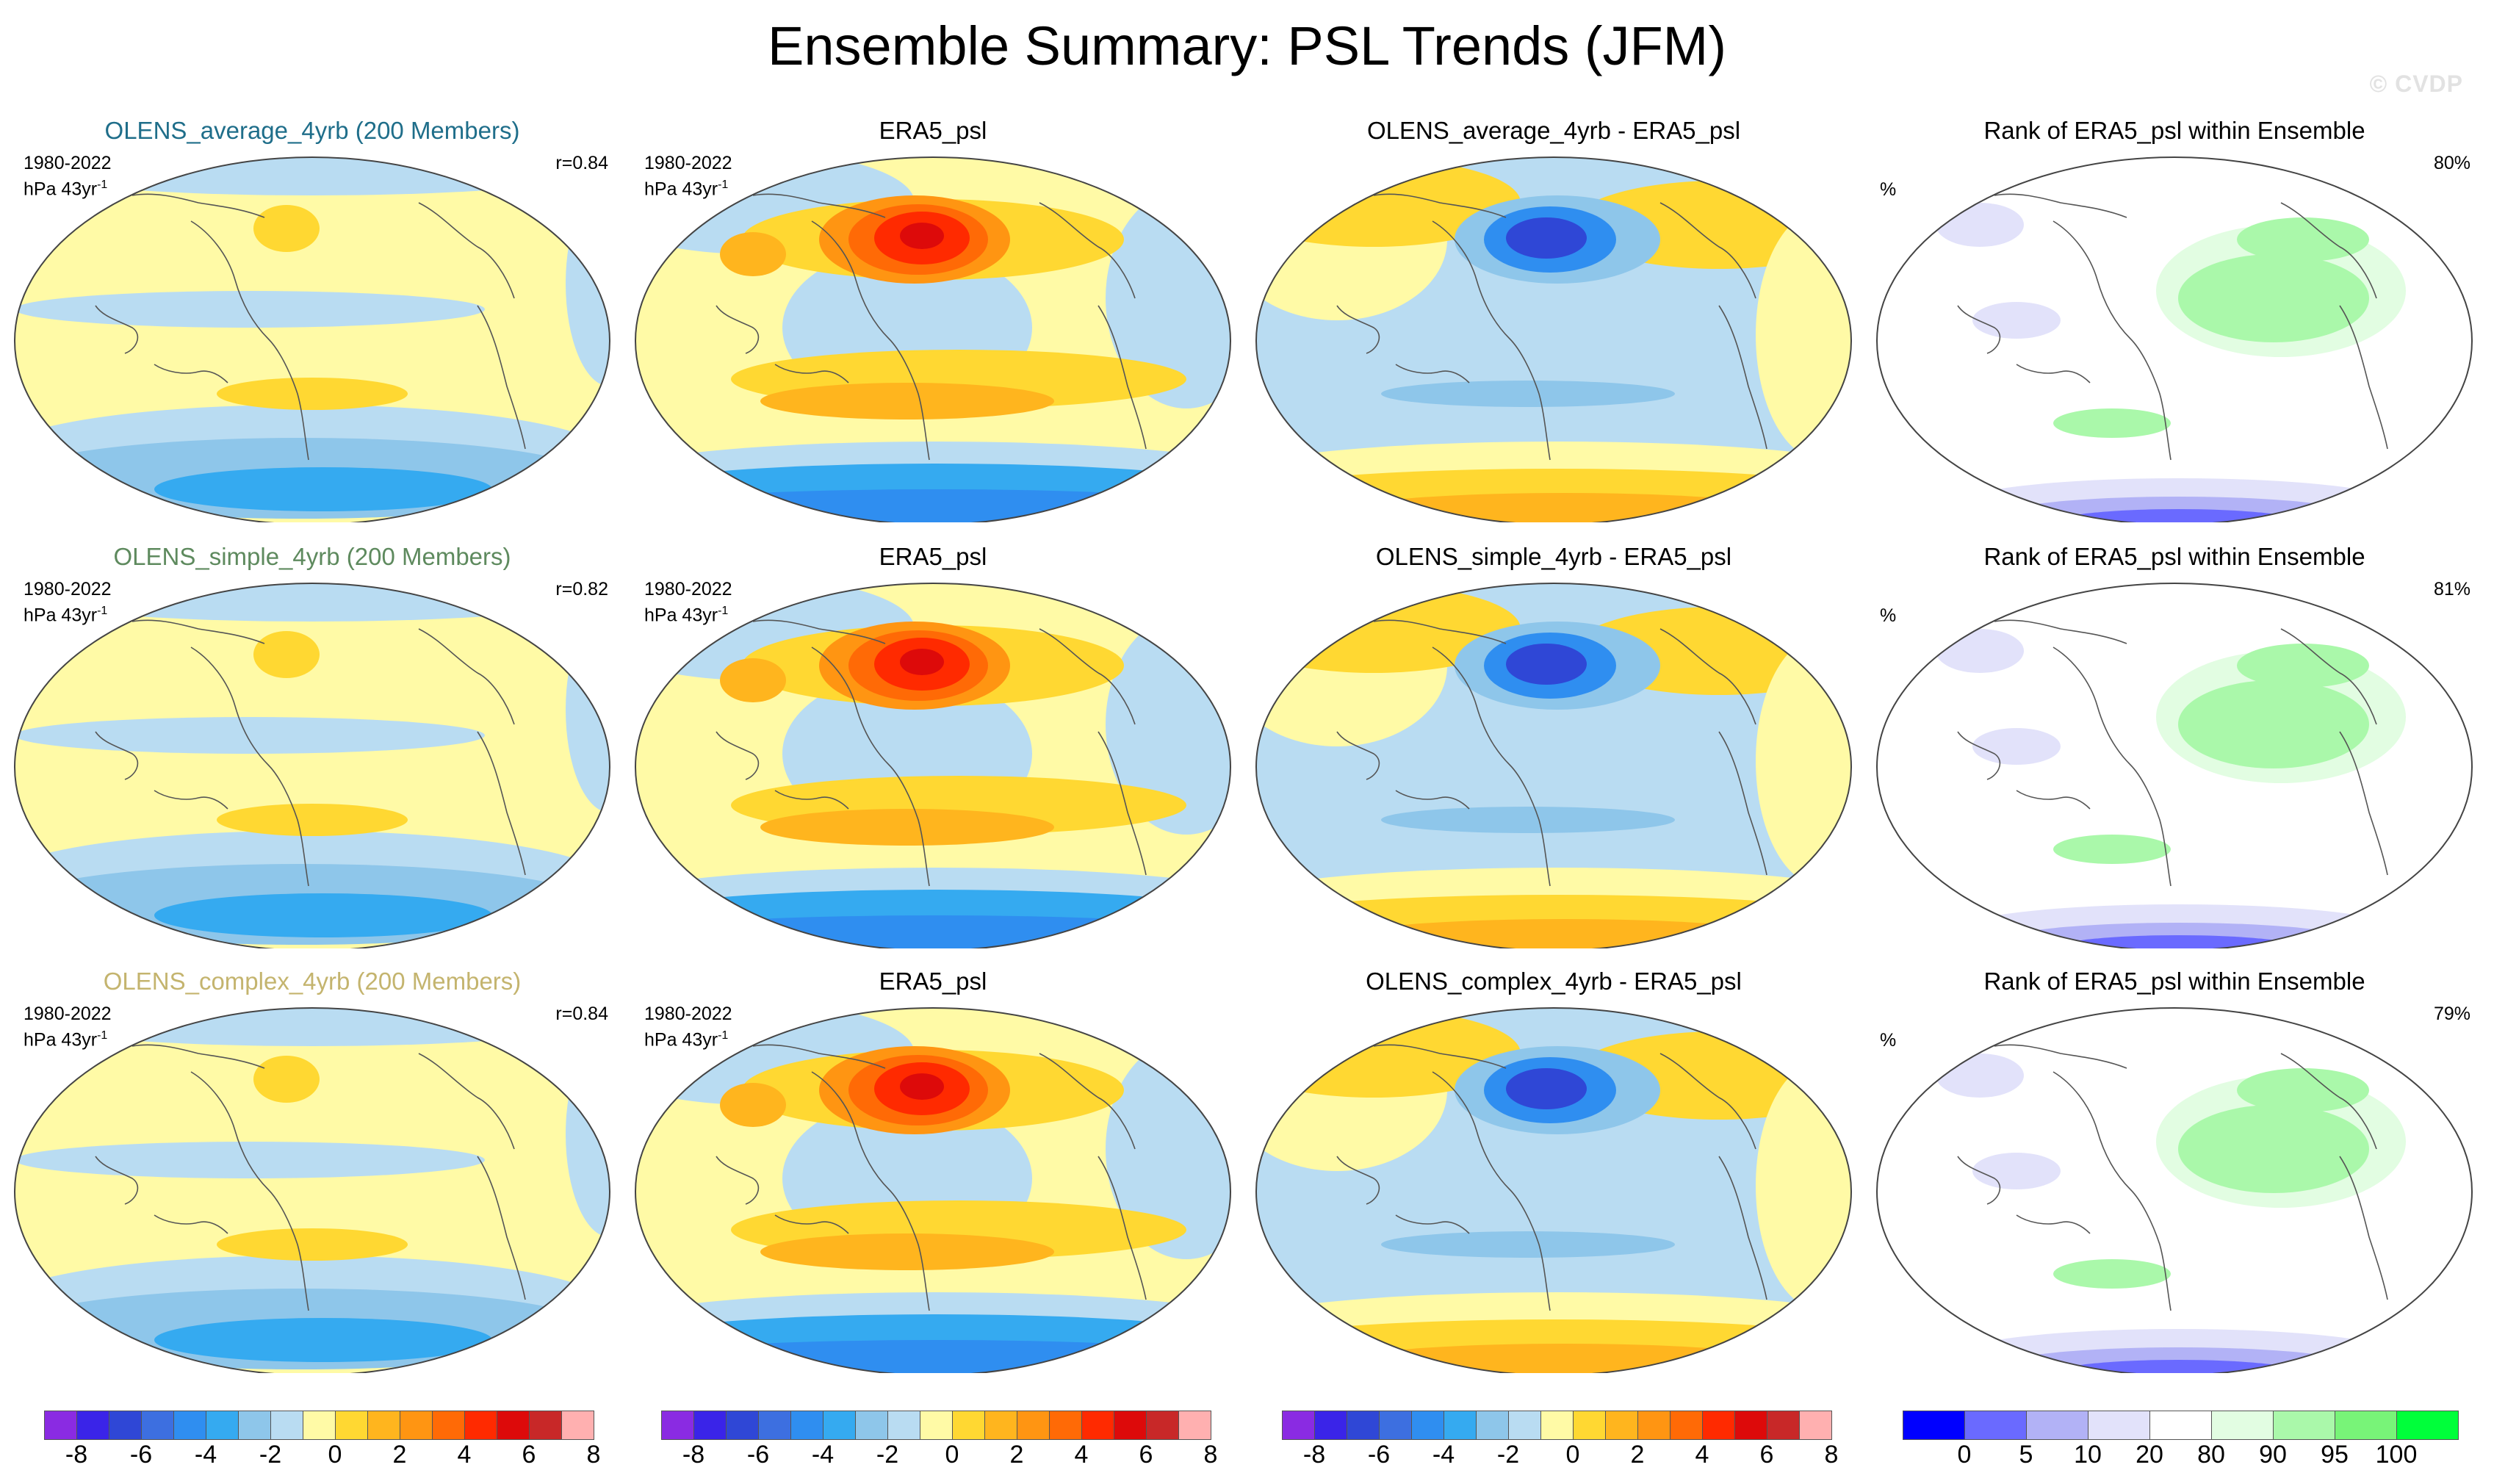  What do you see at coordinates (1554, 765) in the screenshot?
I see `diff-map` at bounding box center [1554, 765].